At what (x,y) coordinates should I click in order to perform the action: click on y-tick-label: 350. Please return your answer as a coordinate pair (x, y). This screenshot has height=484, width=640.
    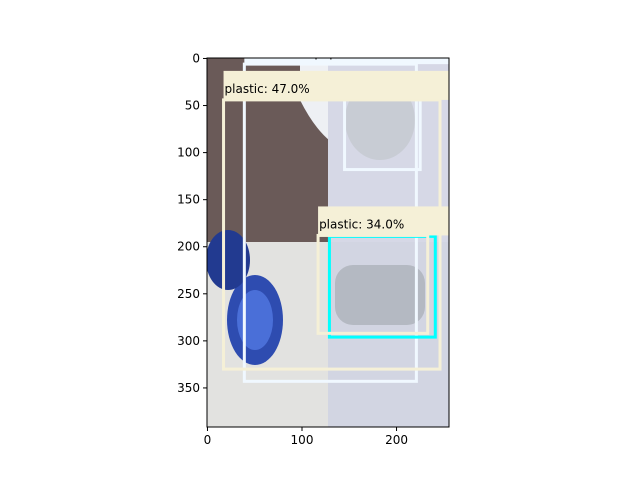
    Looking at the image, I should click on (188, 388).